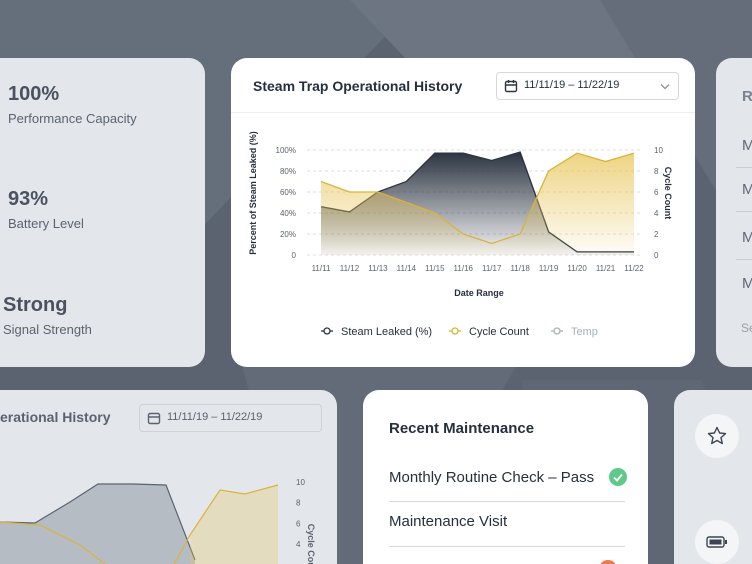  I want to click on maintenance-item: Maintenance Visit, so click(448, 521).